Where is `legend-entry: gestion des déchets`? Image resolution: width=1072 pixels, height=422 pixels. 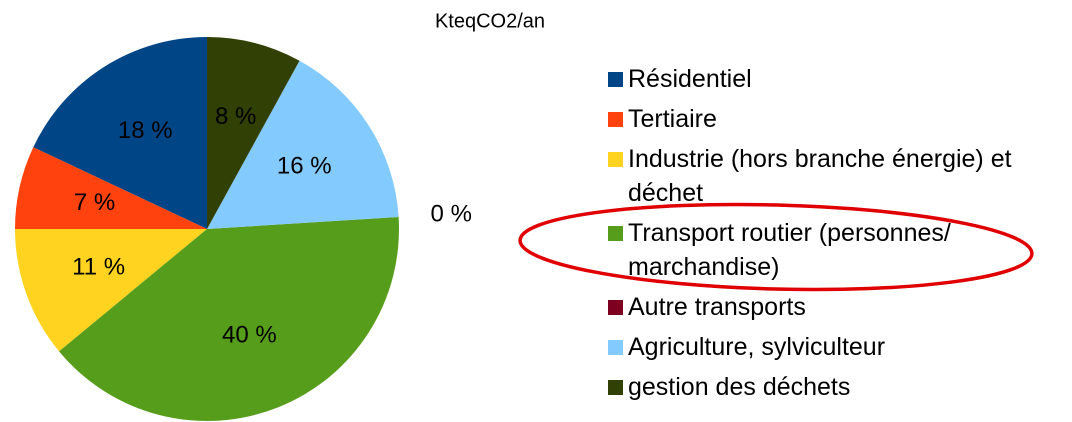
legend-entry: gestion des déchets is located at coordinates (823, 387).